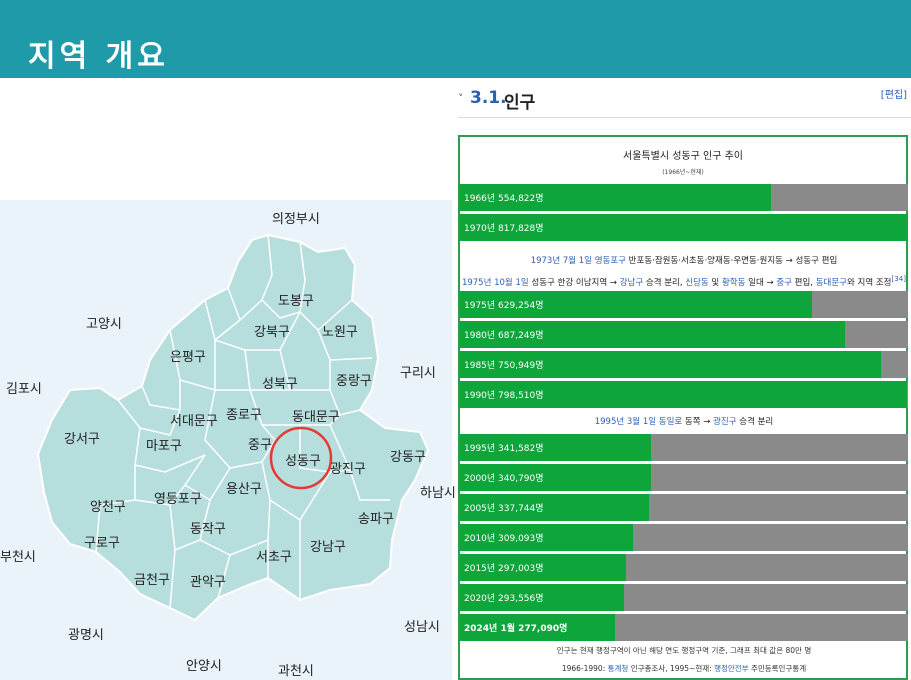 The width and height of the screenshot is (911, 680). I want to click on population-bar-row: 1995년 341,582명, so click(684, 447).